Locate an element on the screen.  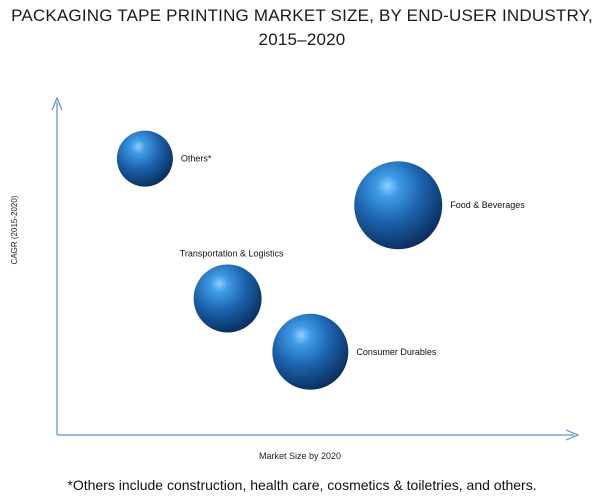
x-axis-label: Market Size by 2020 is located at coordinates (300, 456).